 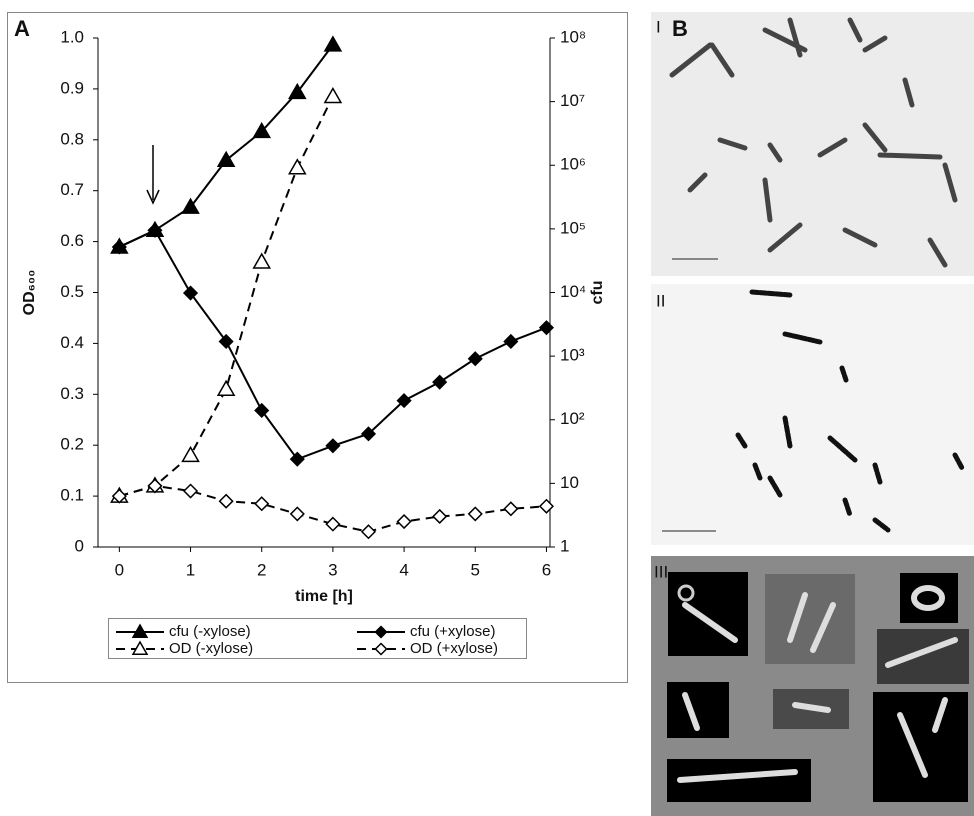 I want to click on x-tick-label: 2, so click(x=261, y=569).